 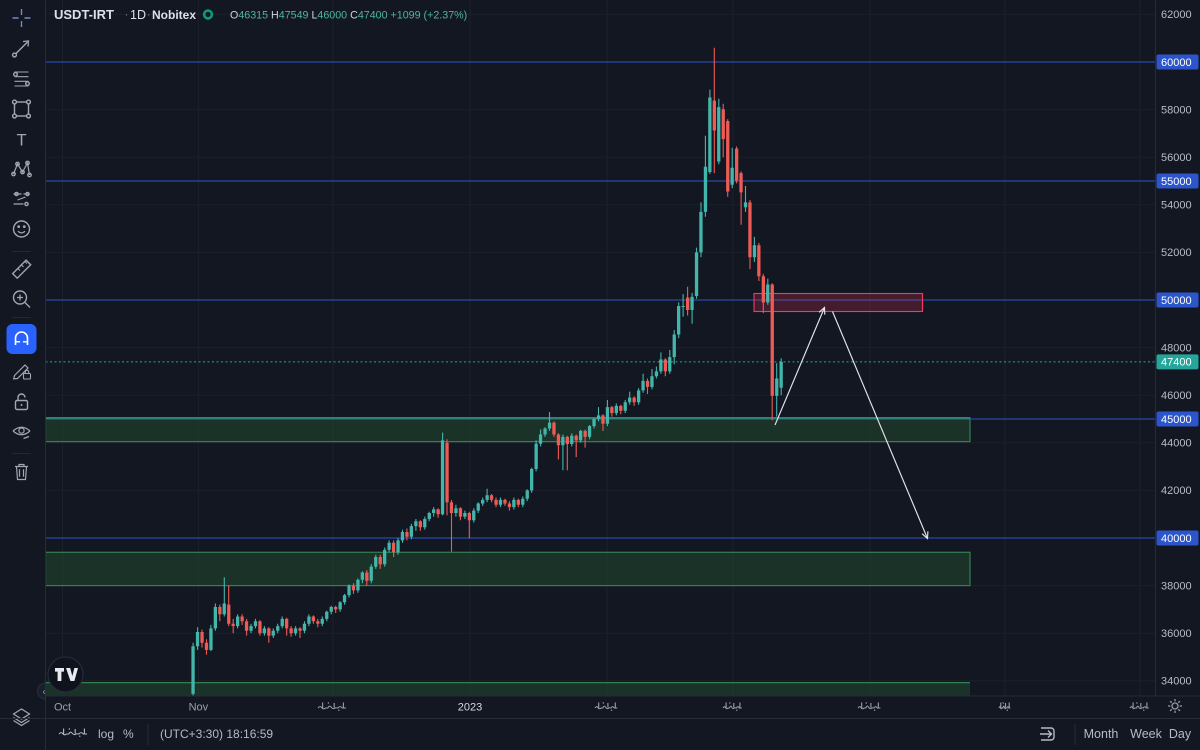 I want to click on svg-text: 45000, so click(x=1176, y=420).